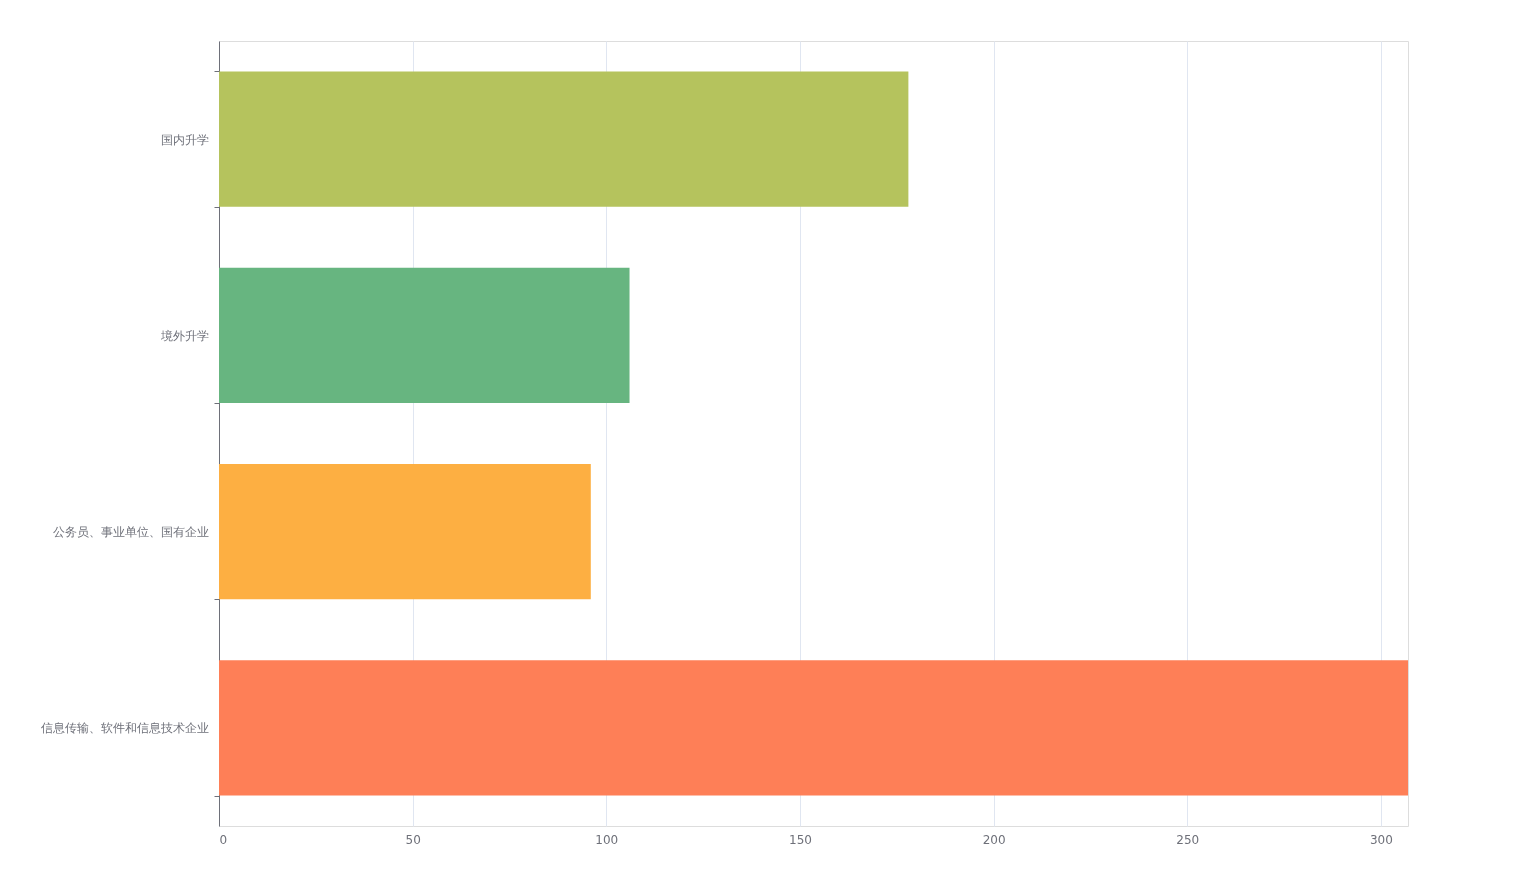 This screenshot has height=869, width=1524. What do you see at coordinates (413, 839) in the screenshot?
I see `x-tick-label: 50` at bounding box center [413, 839].